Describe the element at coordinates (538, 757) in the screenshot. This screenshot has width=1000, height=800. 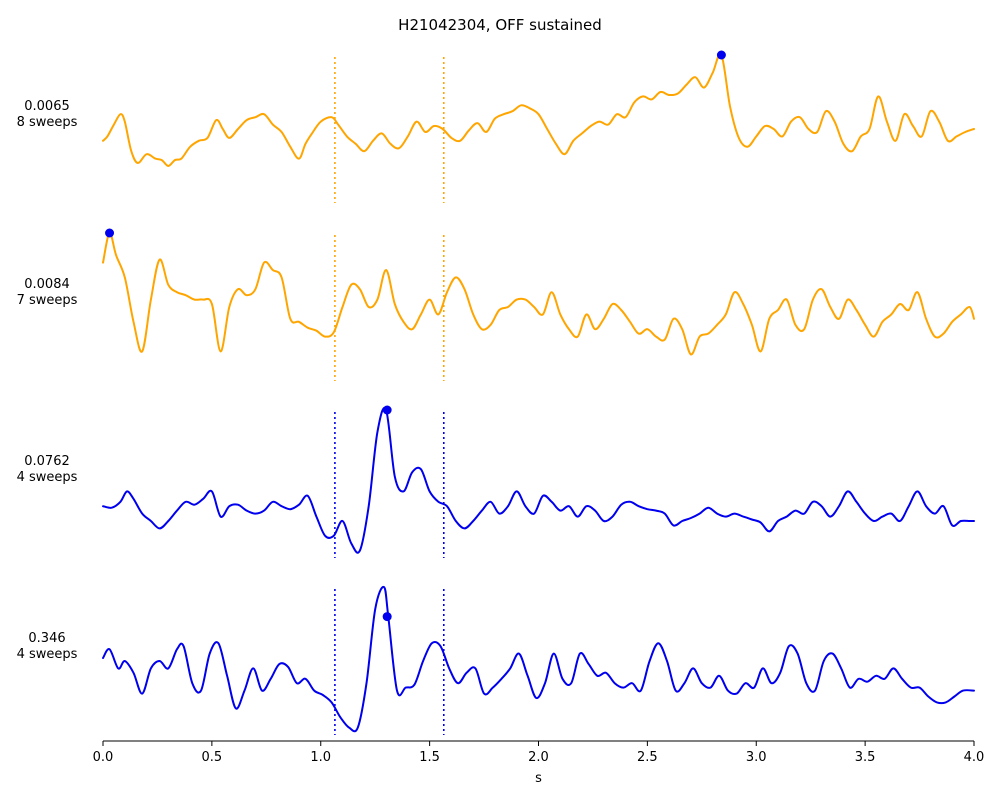
I see `x-tick-label: 2.0` at that location.